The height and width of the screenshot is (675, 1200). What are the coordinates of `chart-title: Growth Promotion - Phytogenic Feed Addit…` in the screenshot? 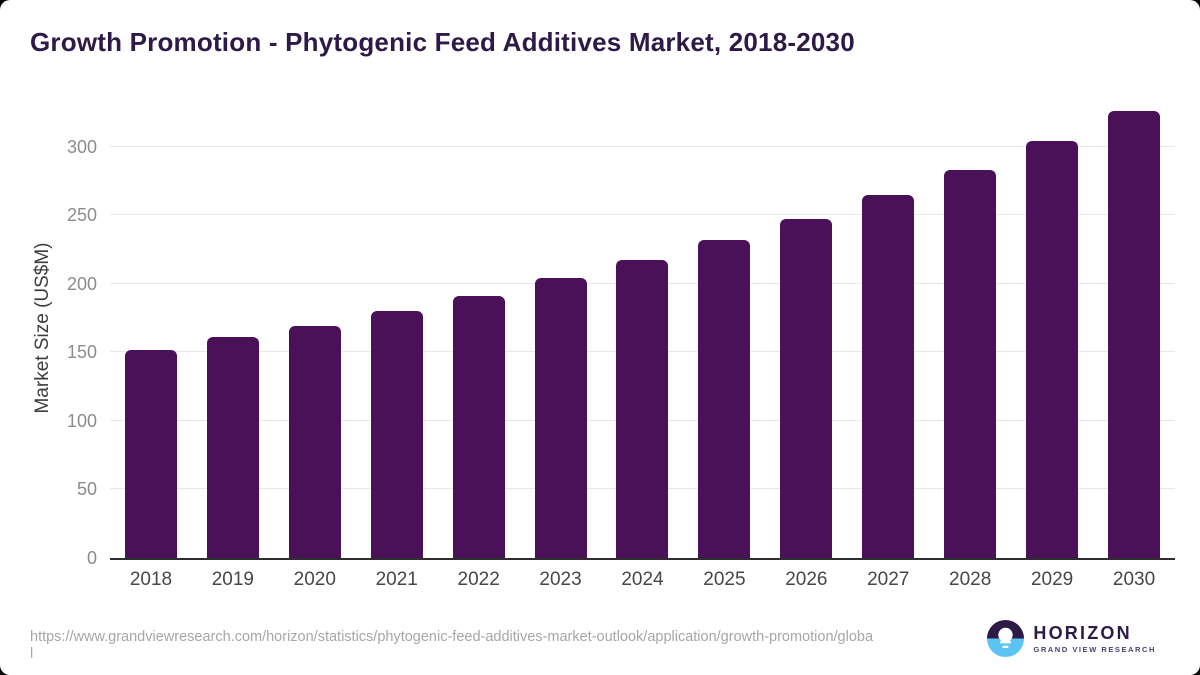 It's located at (442, 42).